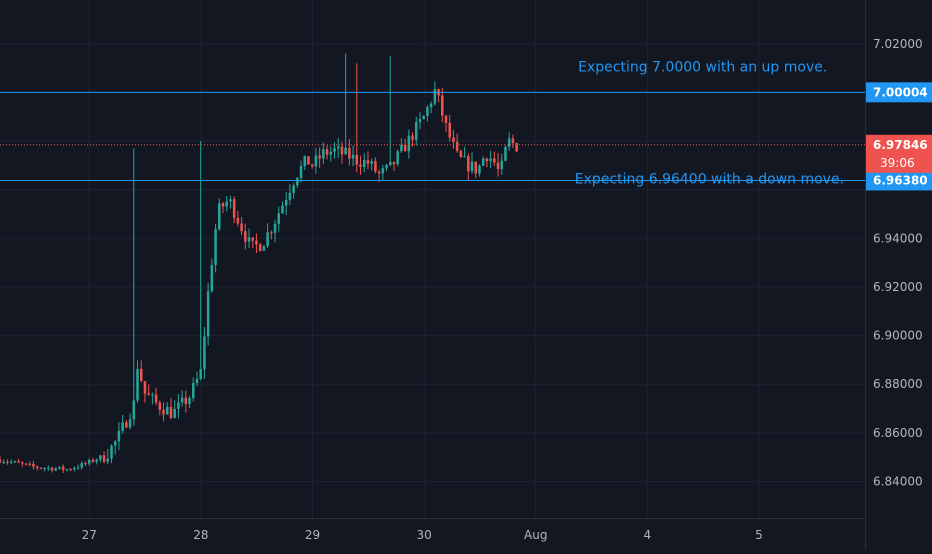  I want to click on y-tick-label: 7.02000, so click(898, 44).